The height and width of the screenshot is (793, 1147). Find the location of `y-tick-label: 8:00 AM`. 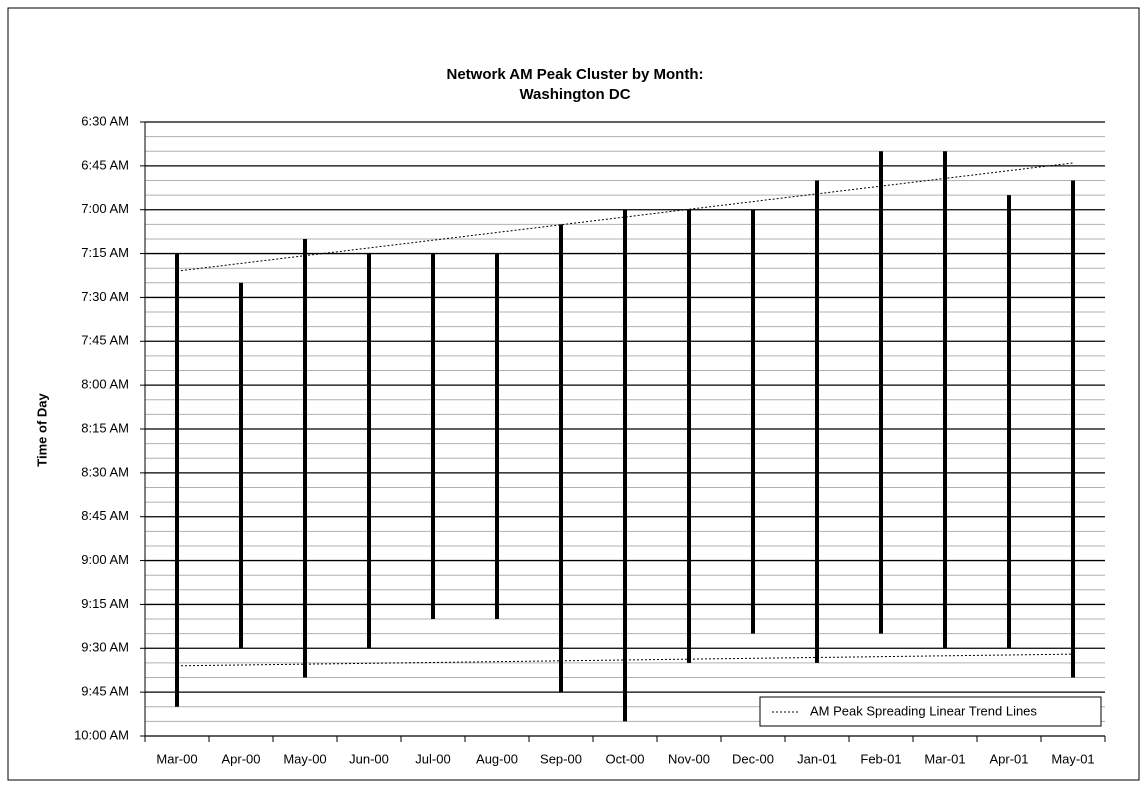

y-tick-label: 8:00 AM is located at coordinates (105, 384).